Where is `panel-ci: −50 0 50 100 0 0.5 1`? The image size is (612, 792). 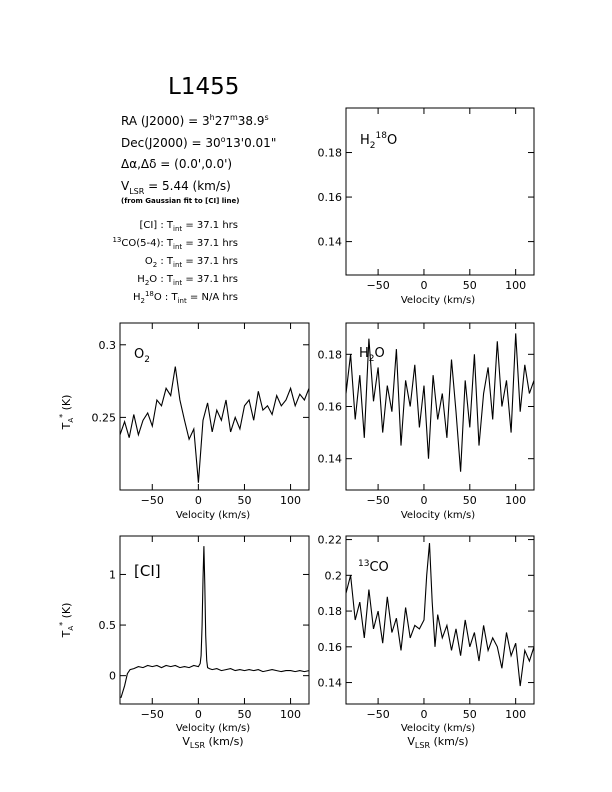 panel-ci: −50 0 50 100 0 0.5 1 is located at coordinates (204, 628).